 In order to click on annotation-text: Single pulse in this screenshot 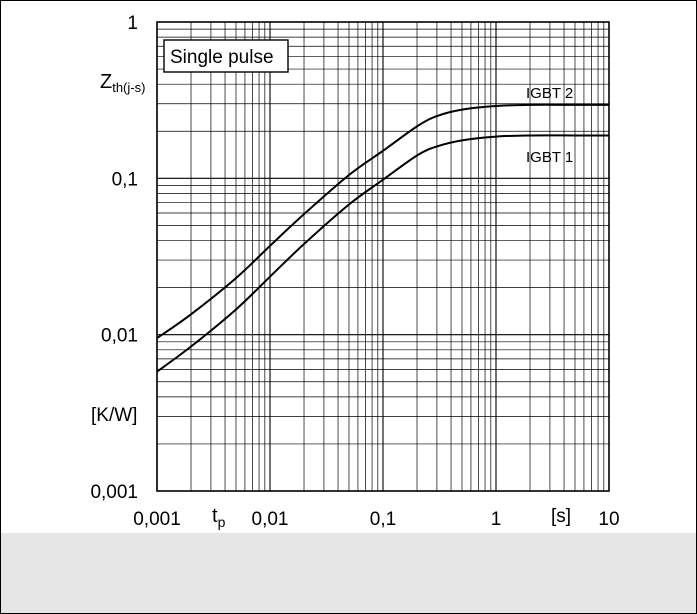, I will do `click(222, 57)`.